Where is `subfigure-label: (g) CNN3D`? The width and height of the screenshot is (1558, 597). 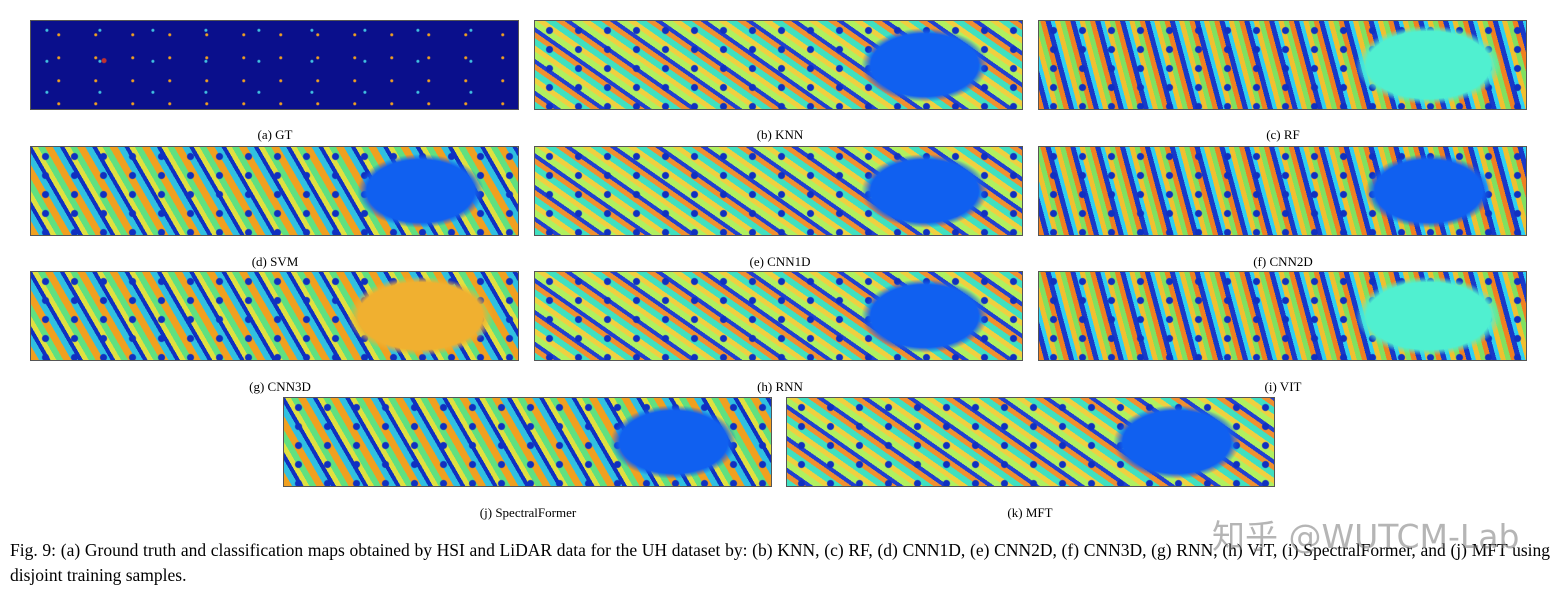
subfigure-label: (g) CNN3D is located at coordinates (280, 386).